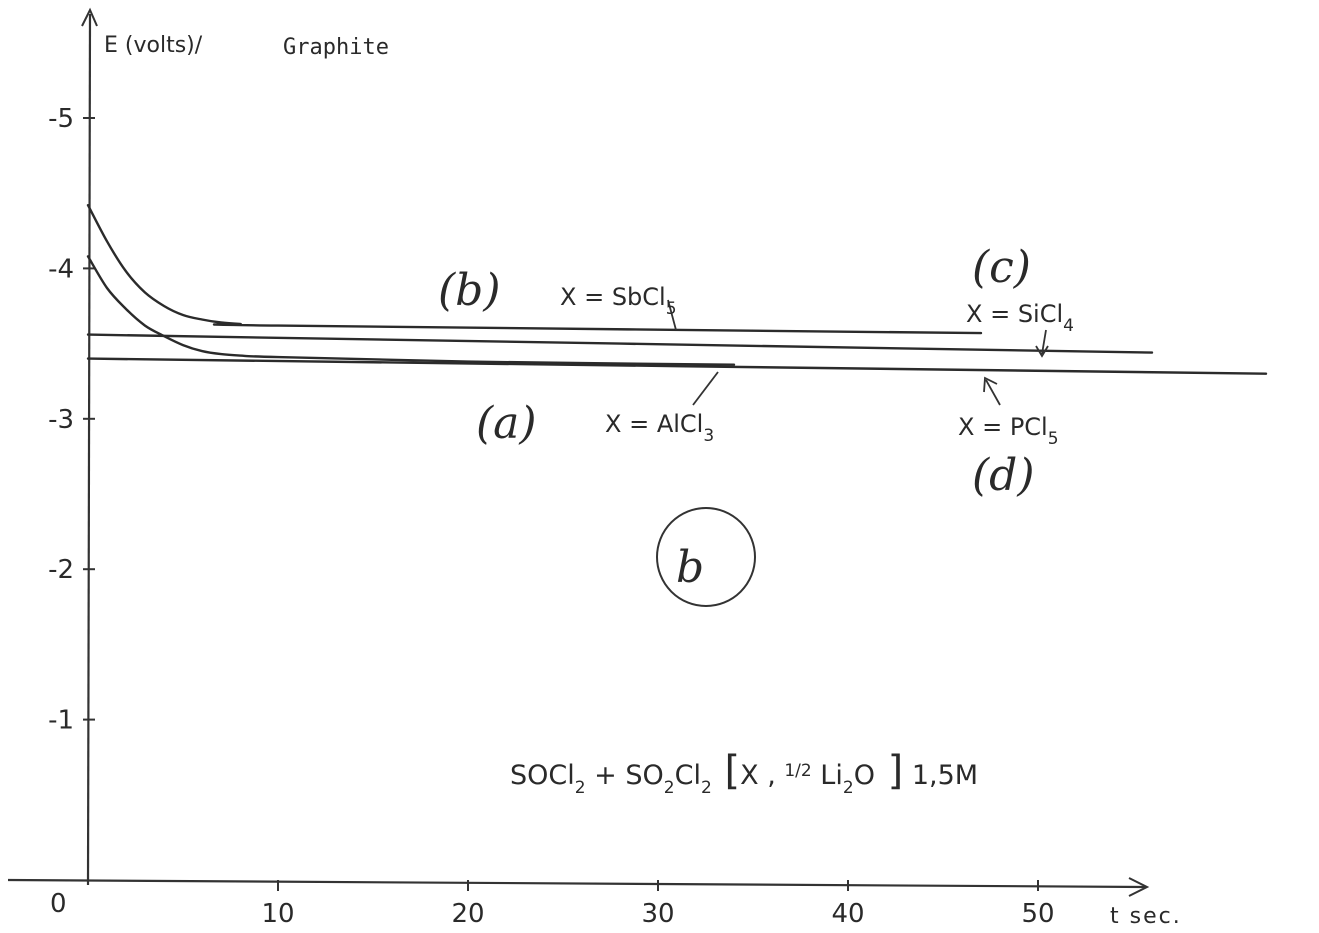  I want to click on series-a-compound: AlCl, so click(680, 424).